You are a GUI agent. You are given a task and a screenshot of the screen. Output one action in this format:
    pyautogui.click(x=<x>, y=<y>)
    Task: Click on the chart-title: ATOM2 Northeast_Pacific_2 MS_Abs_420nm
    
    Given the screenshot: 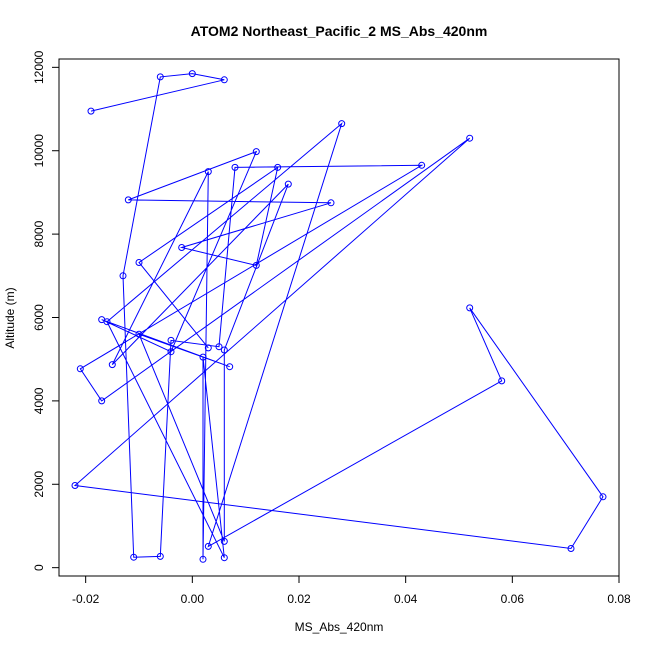 What is the action you would take?
    pyautogui.click(x=339, y=31)
    